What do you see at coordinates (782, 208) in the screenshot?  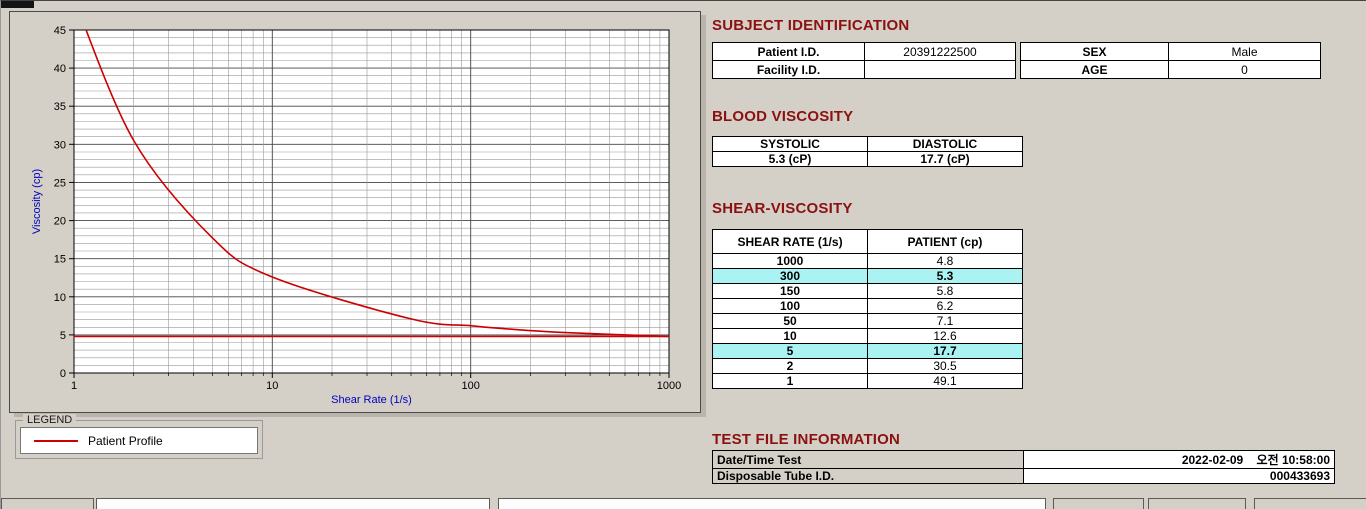 I see `shear-viscosity-title: SHEAR-VISCOSITY` at bounding box center [782, 208].